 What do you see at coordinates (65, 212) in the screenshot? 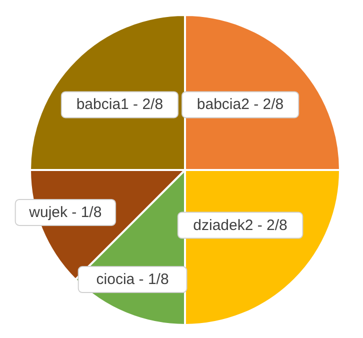
I see `slice-label: wujek - 1/8` at bounding box center [65, 212].